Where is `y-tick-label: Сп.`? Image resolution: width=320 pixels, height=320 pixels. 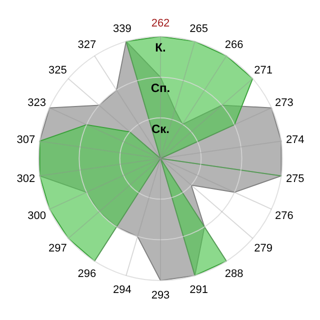
y-tick-label: Сп. is located at coordinates (160, 88).